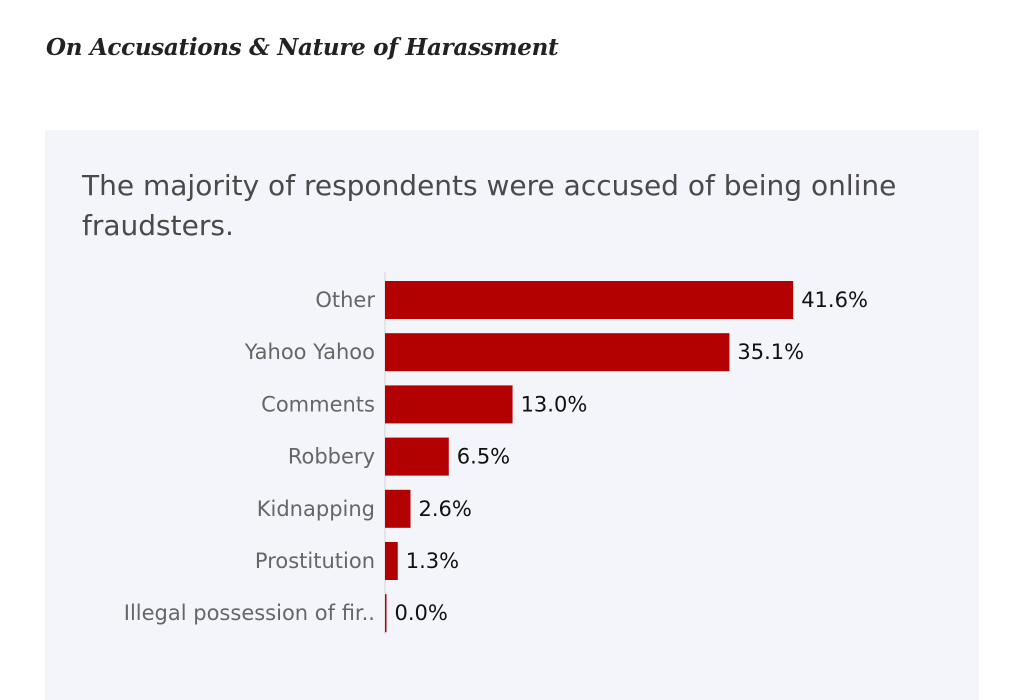 This screenshot has width=1024, height=700. Describe the element at coordinates (421, 613) in the screenshot. I see `data-label: 0.0%` at that location.